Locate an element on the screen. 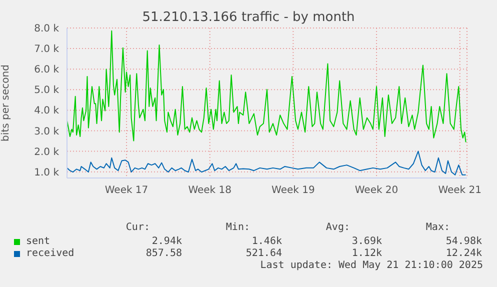 The height and width of the screenshot is (287, 497). y-tick-label: 1.0 k is located at coordinates (47, 172).